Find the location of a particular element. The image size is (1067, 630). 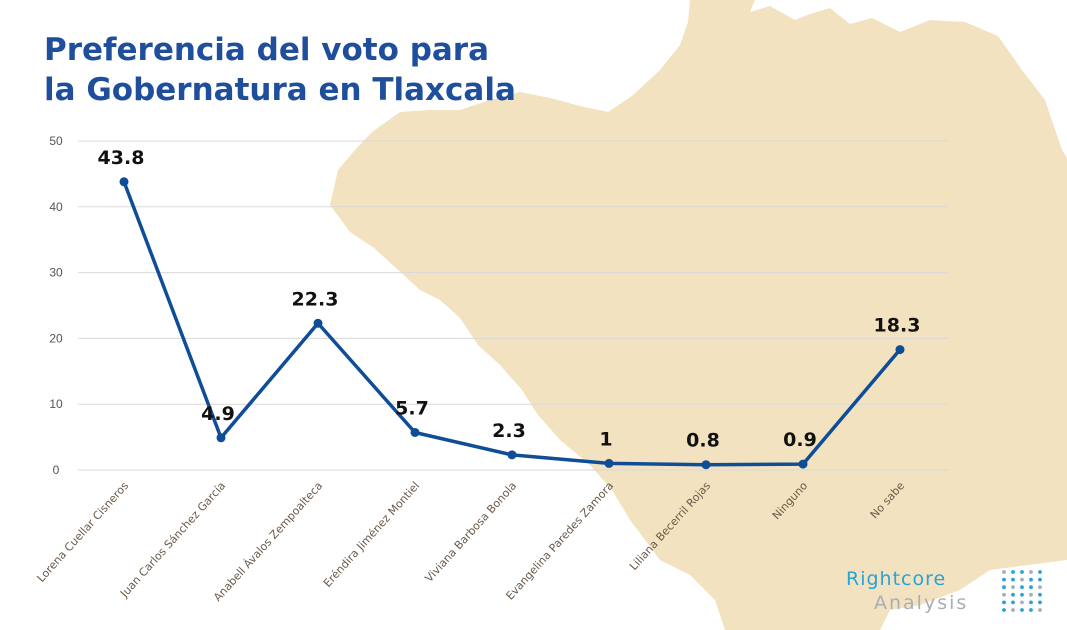

x-tick-label: Viviana Barbosa Bonola is located at coordinates (470, 531).